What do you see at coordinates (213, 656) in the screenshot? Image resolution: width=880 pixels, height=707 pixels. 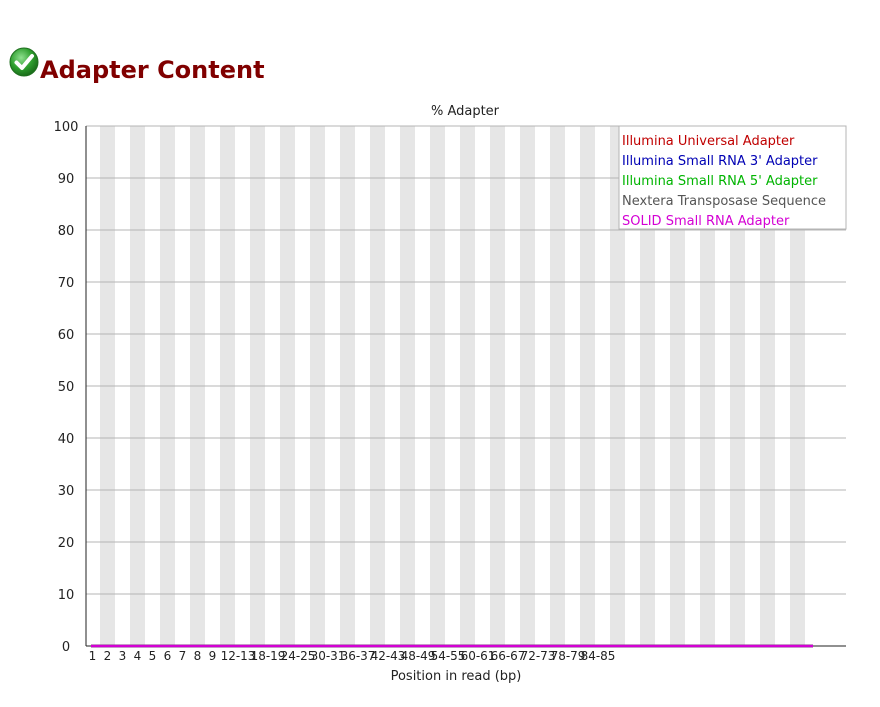 I see `x-tick-label: 9` at bounding box center [213, 656].